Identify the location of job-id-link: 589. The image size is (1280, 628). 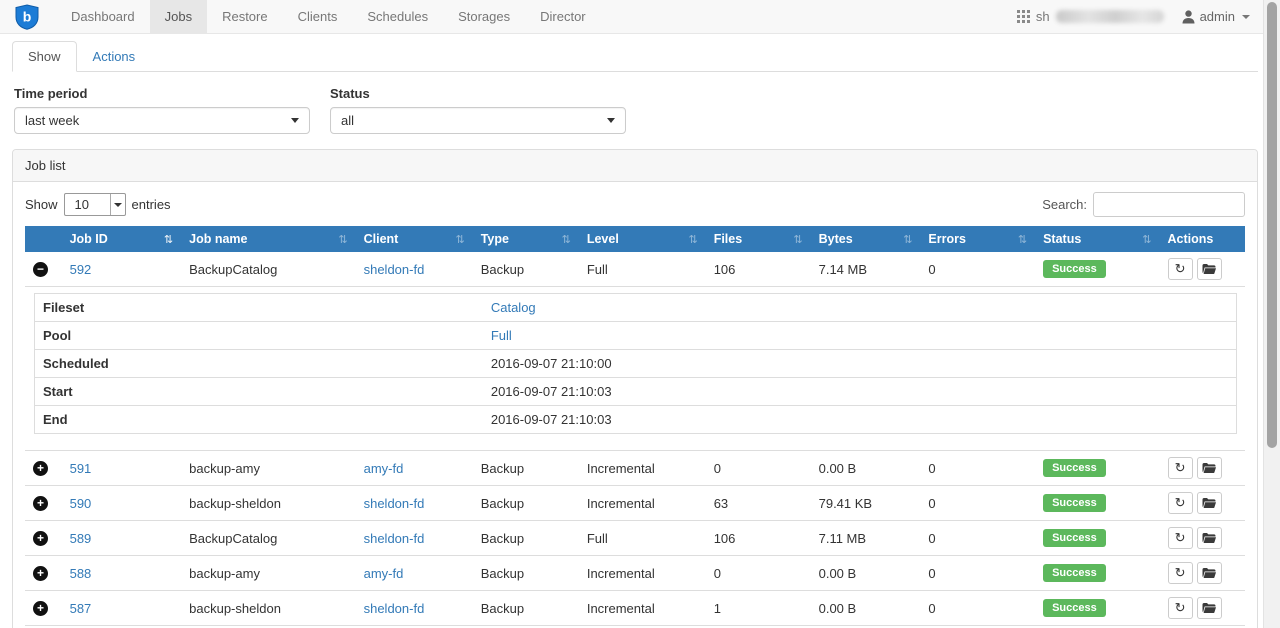
(80, 538).